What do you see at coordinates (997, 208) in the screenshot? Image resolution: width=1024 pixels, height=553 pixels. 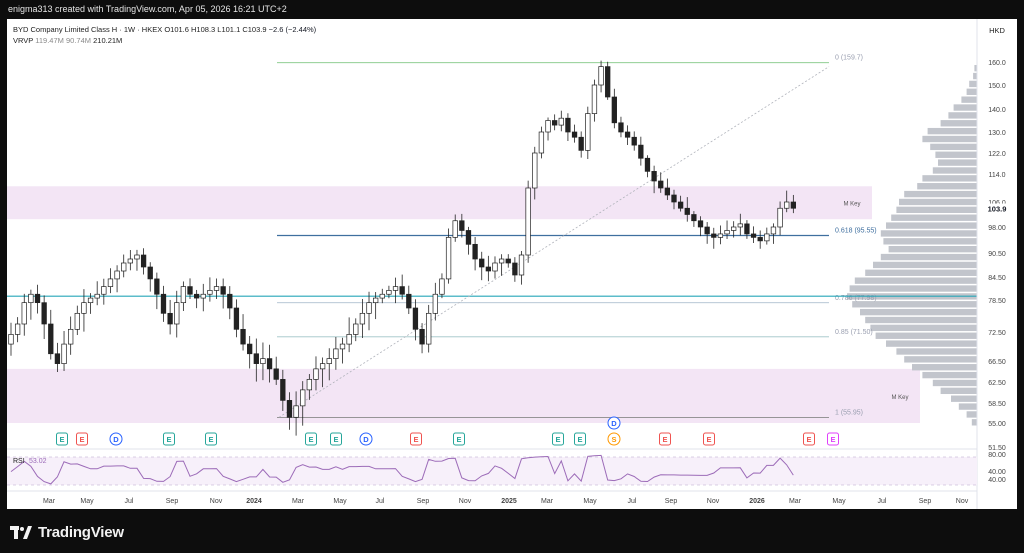 I see `last-price-badge` at bounding box center [997, 208].